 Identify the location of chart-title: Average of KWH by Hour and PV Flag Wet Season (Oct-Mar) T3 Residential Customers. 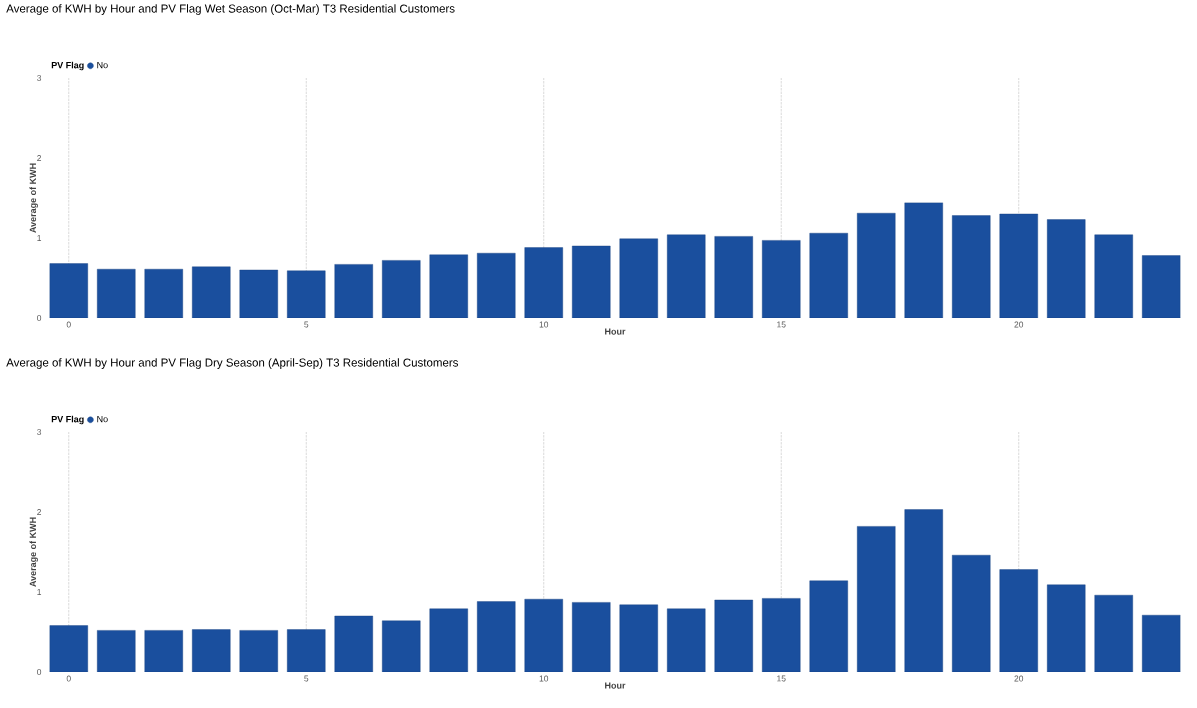
(230, 9).